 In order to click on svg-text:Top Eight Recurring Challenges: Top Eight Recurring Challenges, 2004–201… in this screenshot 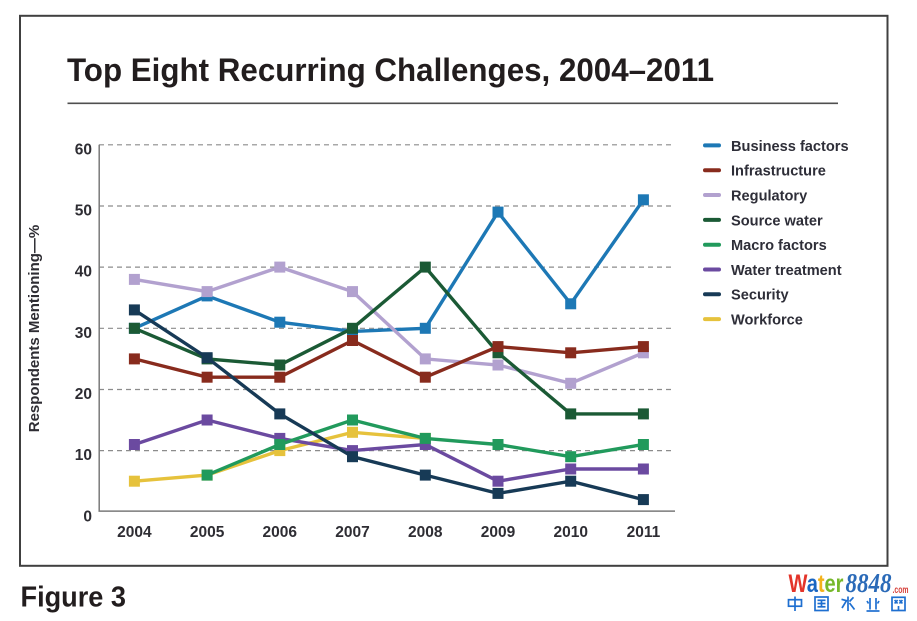, I will do `click(390, 70)`.